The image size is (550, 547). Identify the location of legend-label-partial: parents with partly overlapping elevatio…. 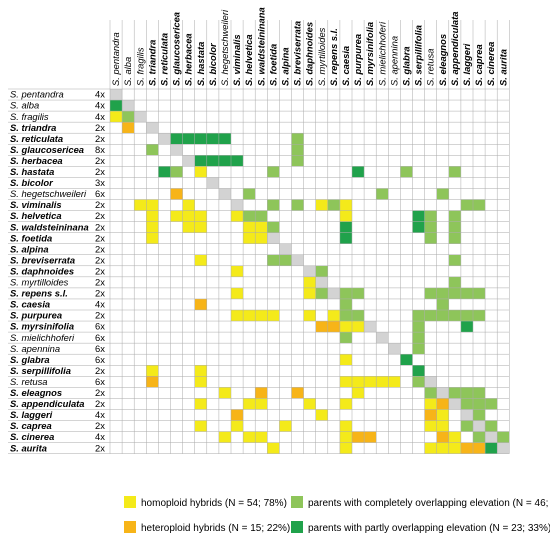
(429, 528).